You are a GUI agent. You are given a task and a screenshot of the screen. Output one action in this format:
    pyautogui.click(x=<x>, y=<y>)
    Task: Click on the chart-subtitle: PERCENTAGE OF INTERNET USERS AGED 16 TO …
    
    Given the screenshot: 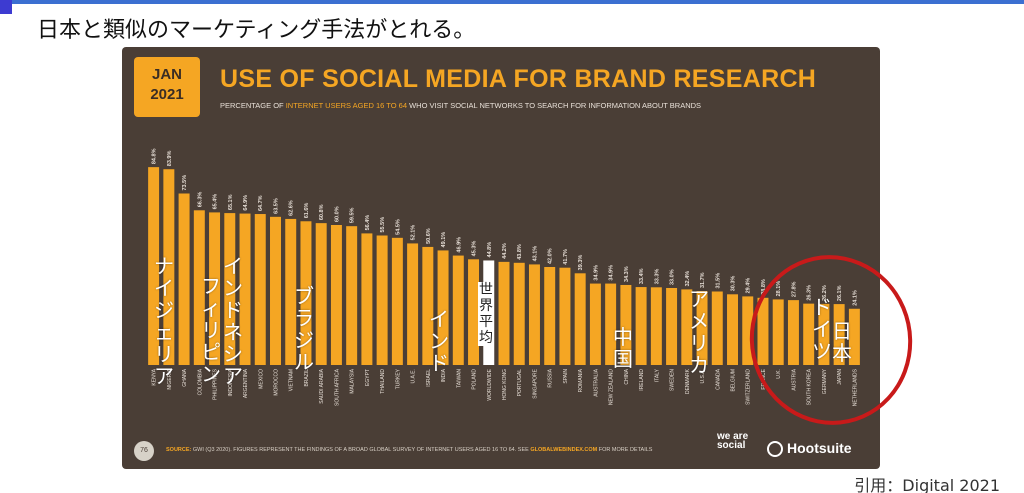 What is the action you would take?
    pyautogui.click(x=460, y=105)
    